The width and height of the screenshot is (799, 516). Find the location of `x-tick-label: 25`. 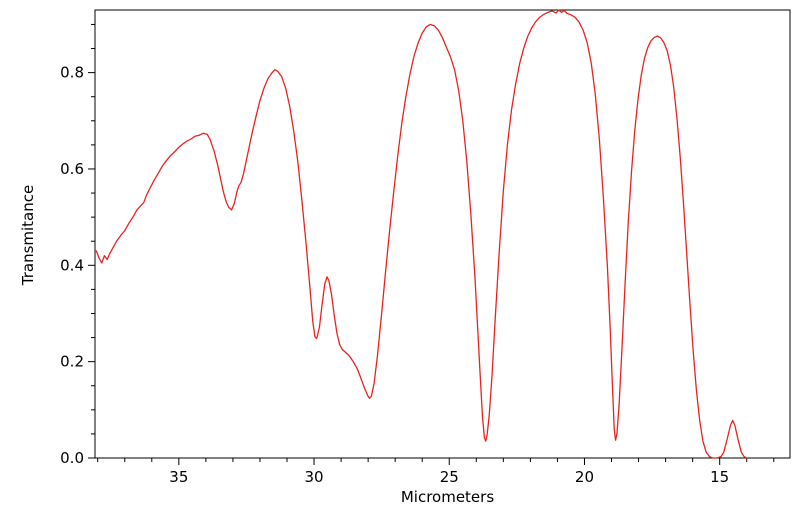

x-tick-label: 25 is located at coordinates (449, 477).